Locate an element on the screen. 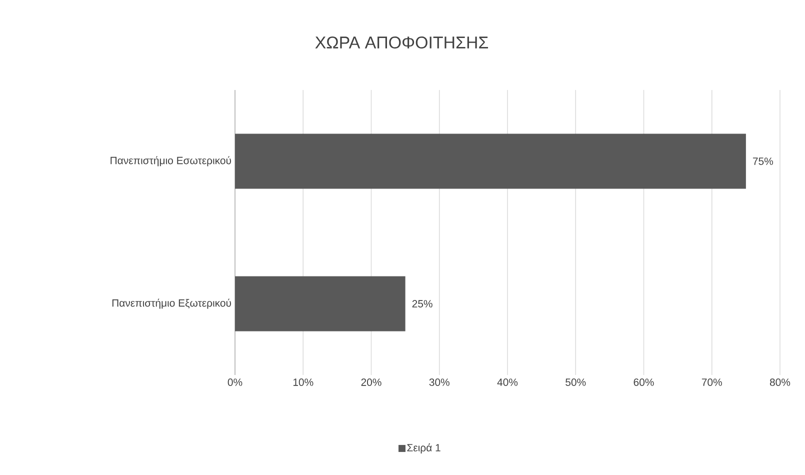 The height and width of the screenshot is (475, 805). chart-title: ΧΩΡΑ ΑΠΟΦΟΙΤΗΣΗΣ is located at coordinates (401, 42).